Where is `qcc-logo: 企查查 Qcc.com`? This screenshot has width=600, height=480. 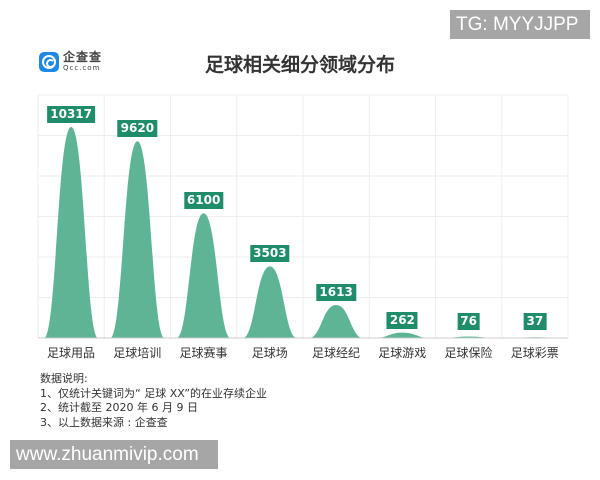
qcc-logo: 企查查 Qcc.com is located at coordinates (70, 61).